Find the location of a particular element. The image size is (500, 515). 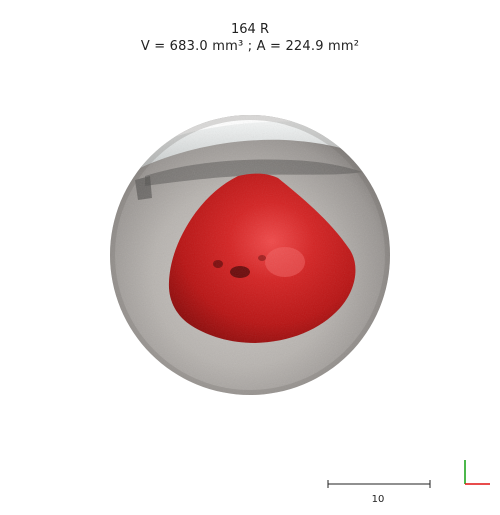

scale-bar-label: 10 is located at coordinates (378, 499).